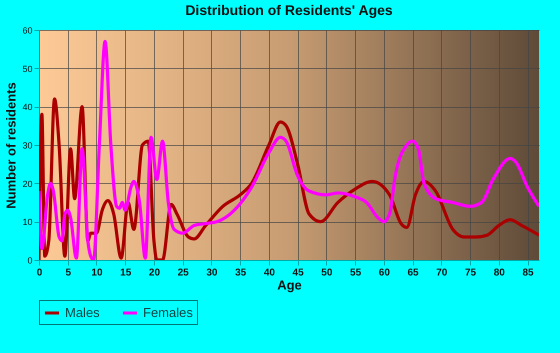  I want to click on y-tick-label: 20, so click(27, 183).